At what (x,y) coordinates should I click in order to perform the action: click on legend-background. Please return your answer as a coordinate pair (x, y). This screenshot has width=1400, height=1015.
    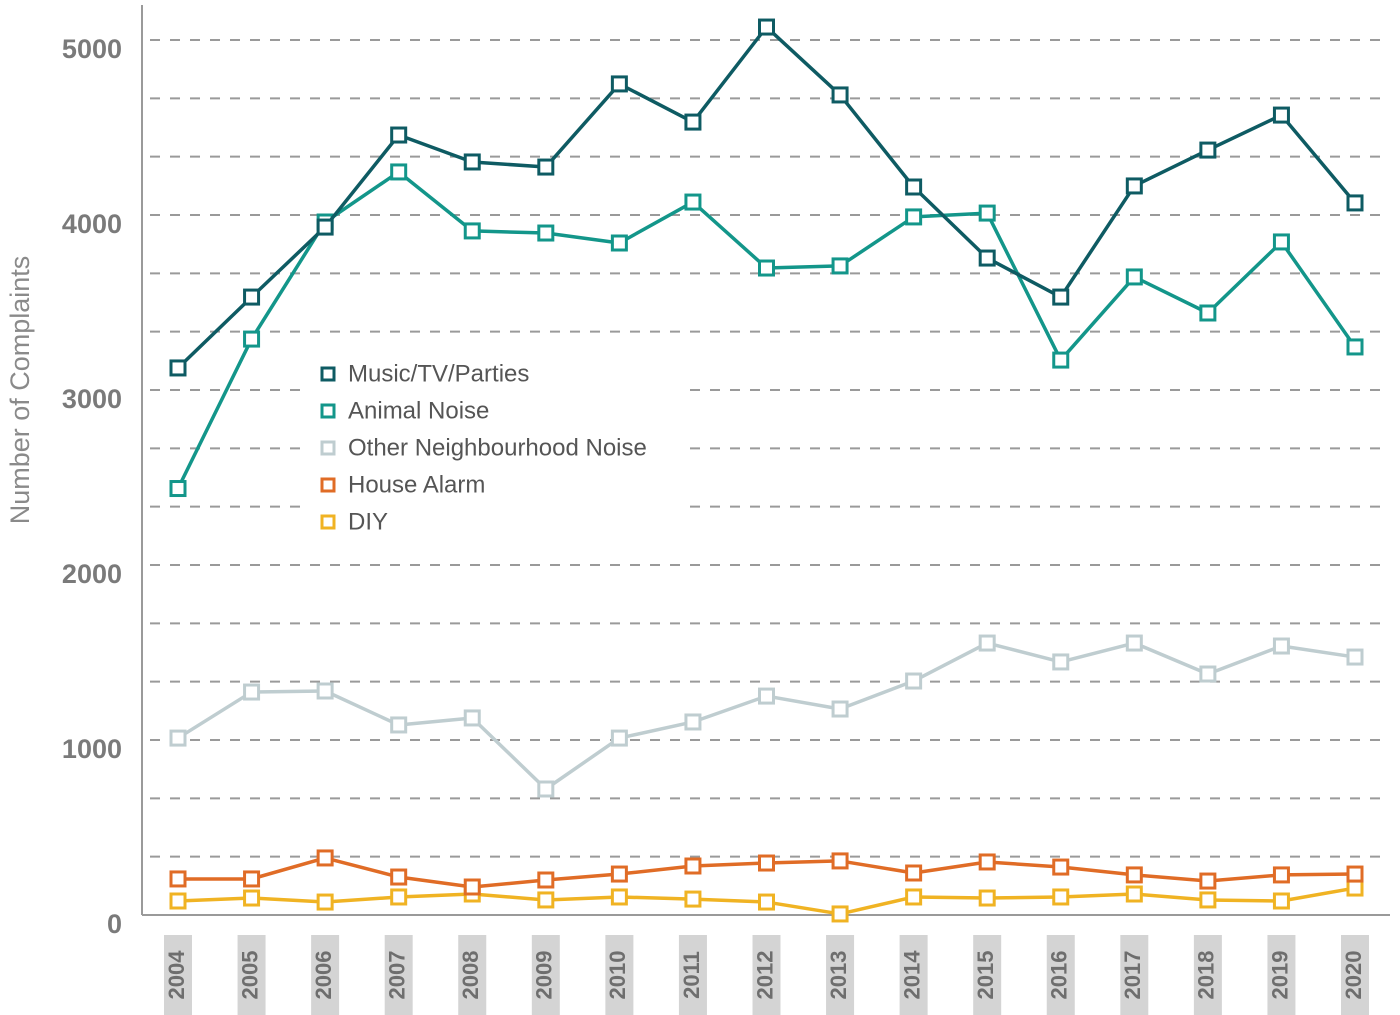
    Looking at the image, I should click on (498, 448).